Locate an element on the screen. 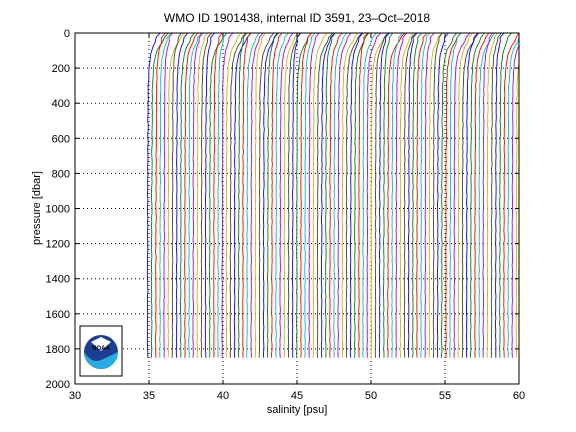 This screenshot has width=576, height=432. y-axis-label: pressure [dbar] is located at coordinates (37, 208).